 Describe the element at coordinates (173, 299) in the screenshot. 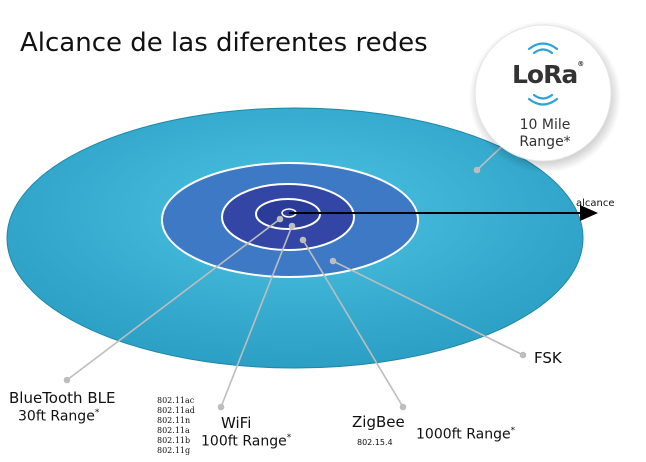

I see `ble-leader-line` at that location.